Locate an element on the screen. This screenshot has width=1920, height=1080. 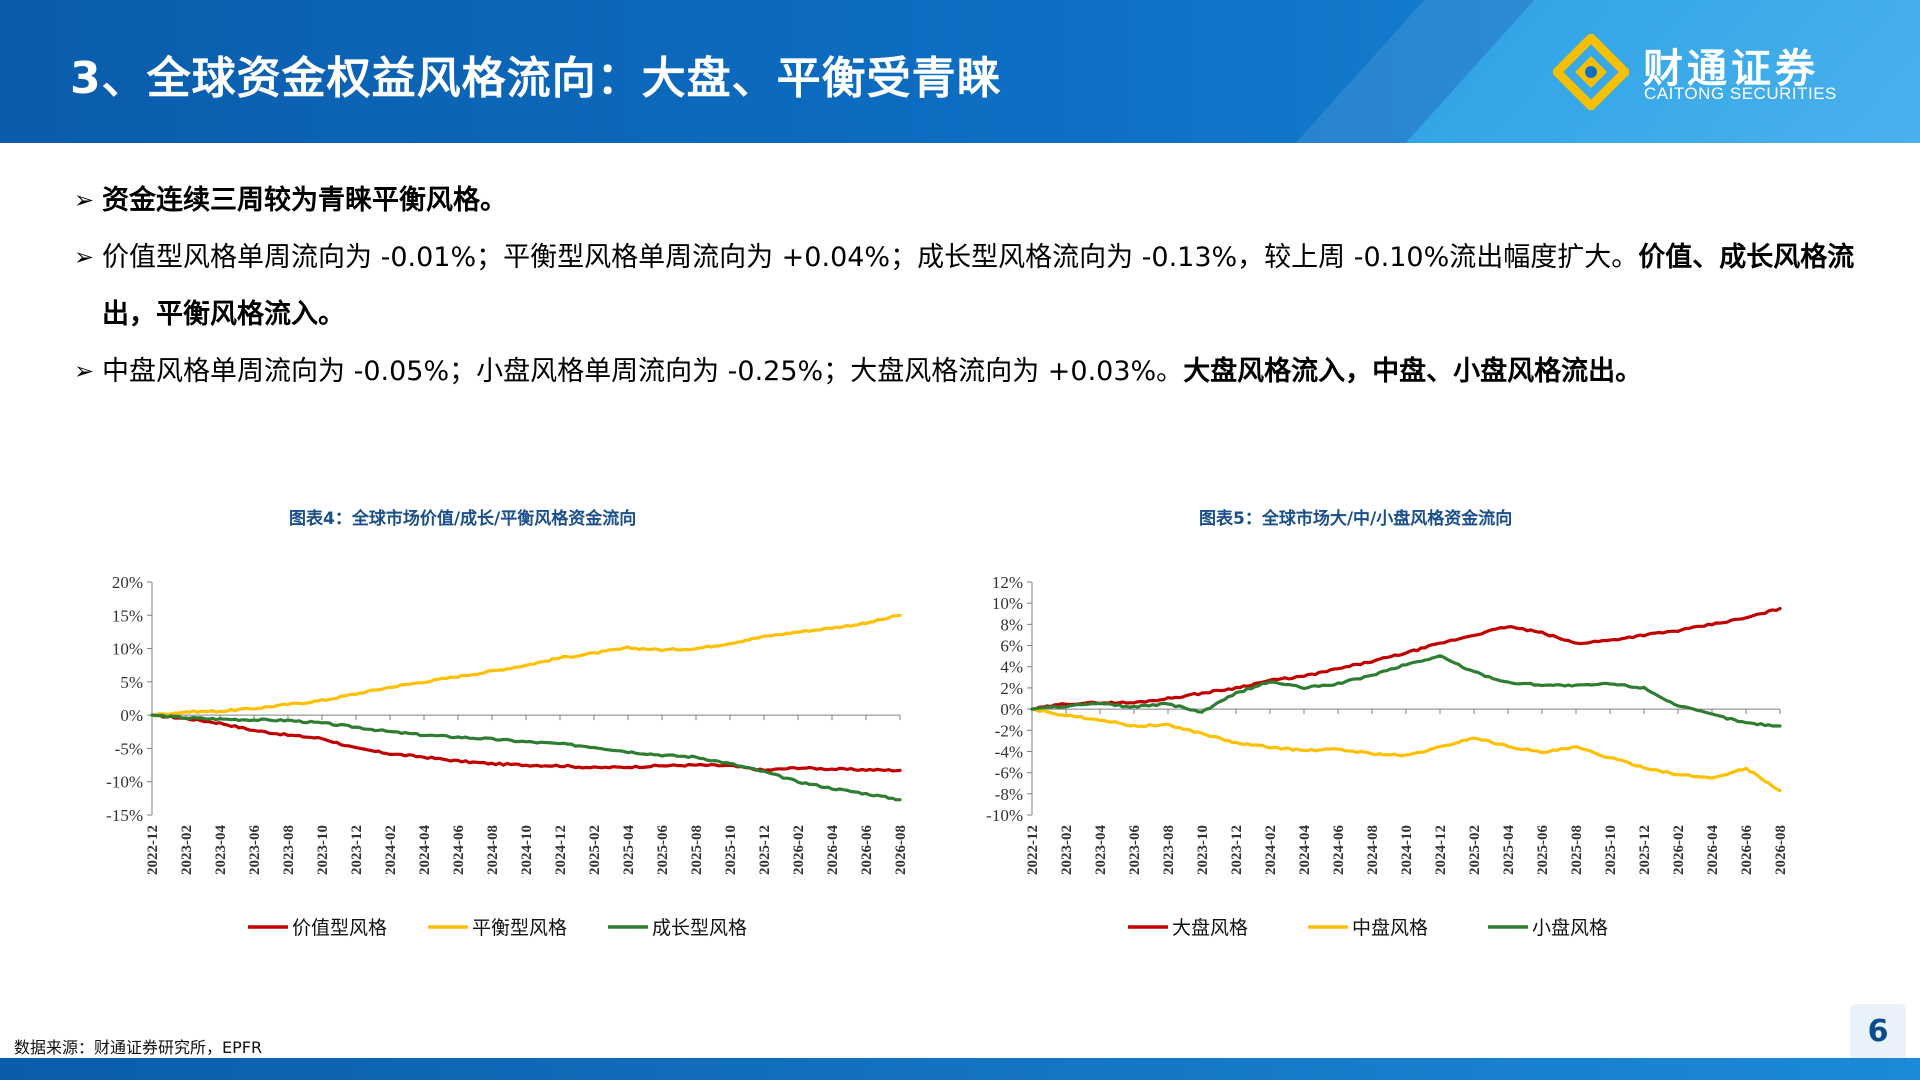
y-tick-label: 8% is located at coordinates (1011, 624).